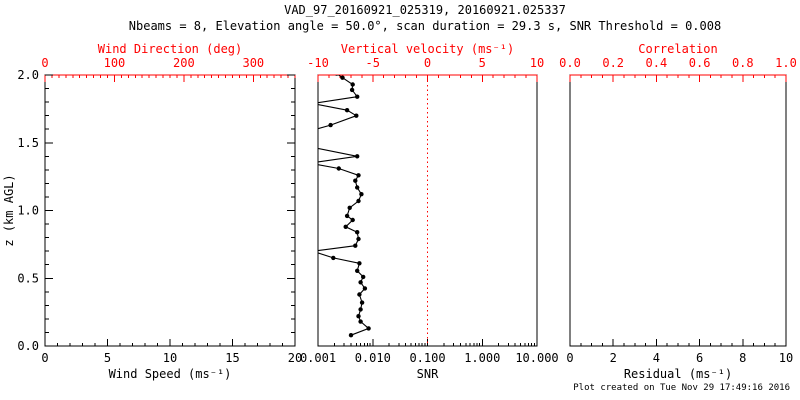  Describe the element at coordinates (656, 358) in the screenshot. I see `svg-text: 4` at that location.